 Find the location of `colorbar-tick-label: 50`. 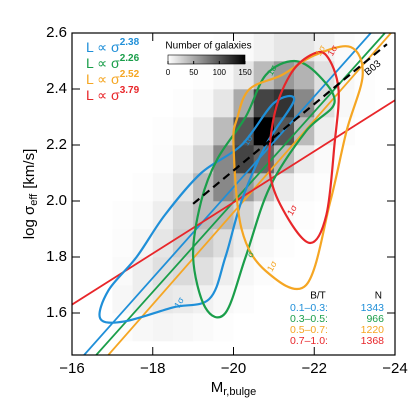

colorbar-tick-label: 50 is located at coordinates (193, 72).